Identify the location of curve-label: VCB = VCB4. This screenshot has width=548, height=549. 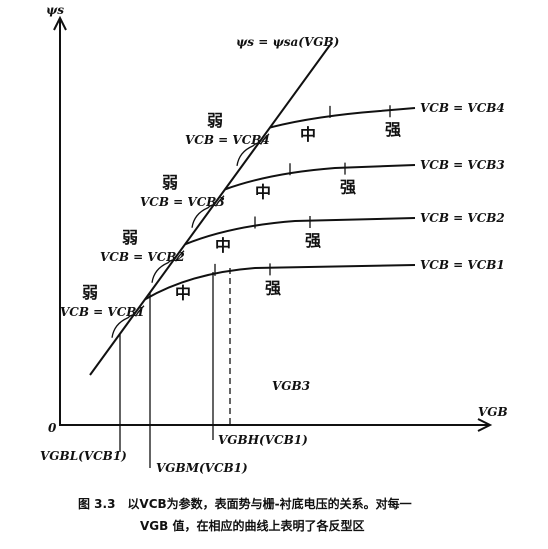
(462, 108).